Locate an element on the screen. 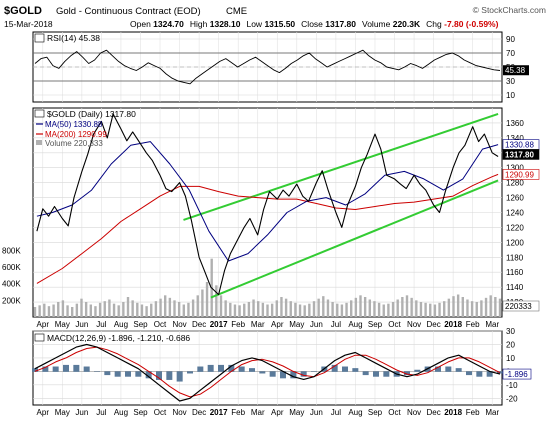 The image size is (550, 431). stat-value: 1315.50 is located at coordinates (279, 24).